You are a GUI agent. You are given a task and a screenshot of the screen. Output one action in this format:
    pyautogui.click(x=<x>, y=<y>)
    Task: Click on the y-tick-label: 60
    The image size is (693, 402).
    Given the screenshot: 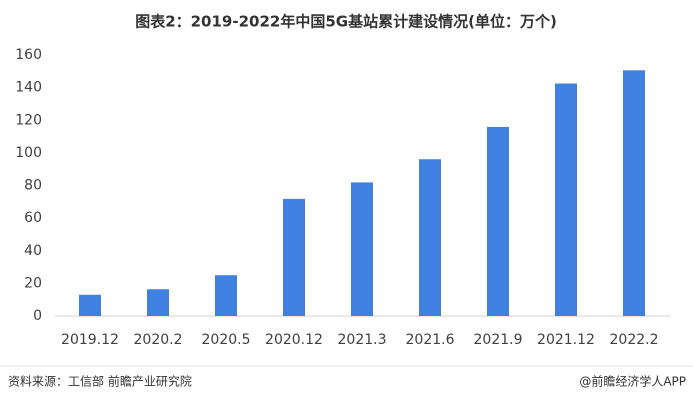 What is the action you would take?
    pyautogui.click(x=33, y=218)
    